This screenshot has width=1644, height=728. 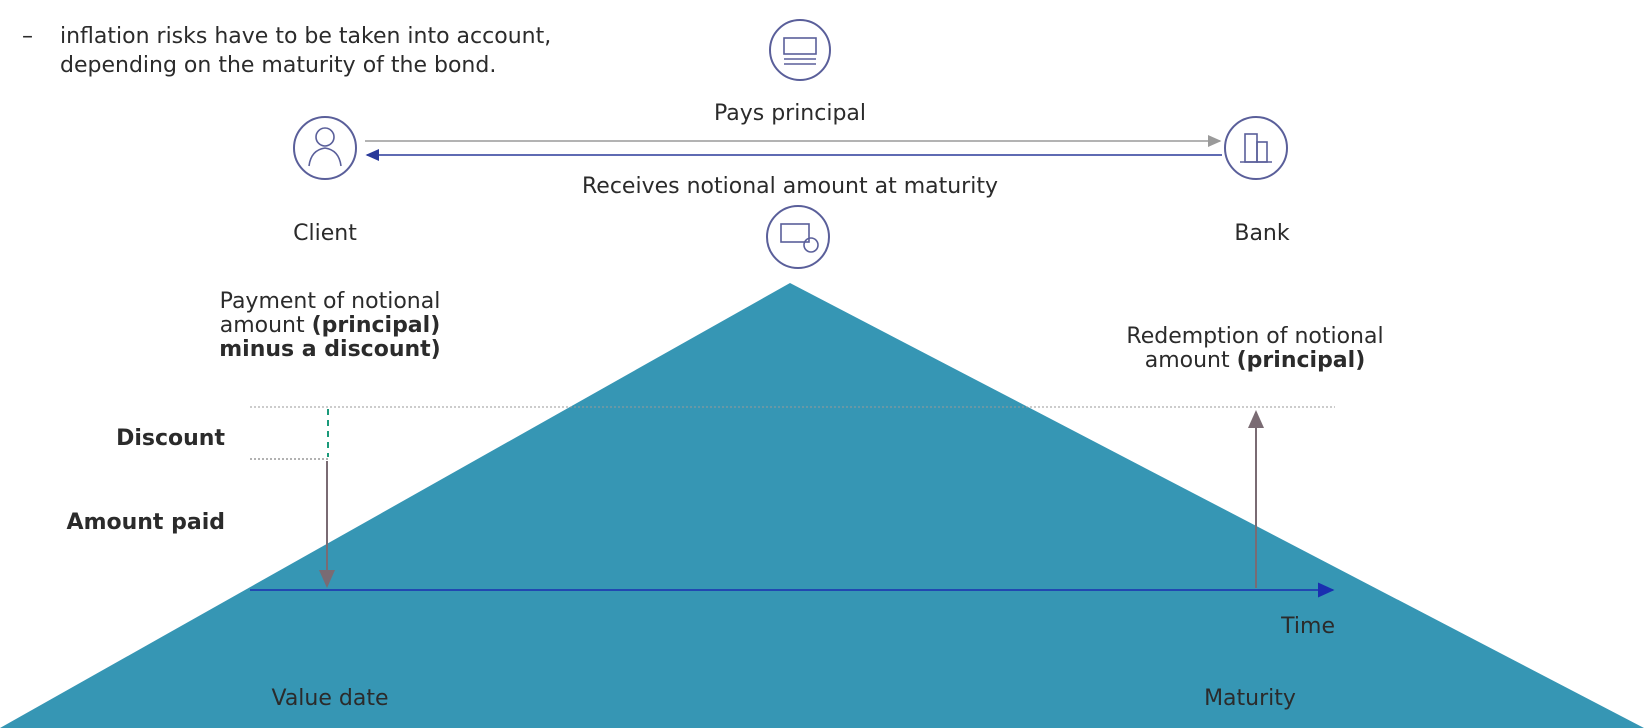 I want to click on end-label: Maturity, so click(x=1250, y=698).